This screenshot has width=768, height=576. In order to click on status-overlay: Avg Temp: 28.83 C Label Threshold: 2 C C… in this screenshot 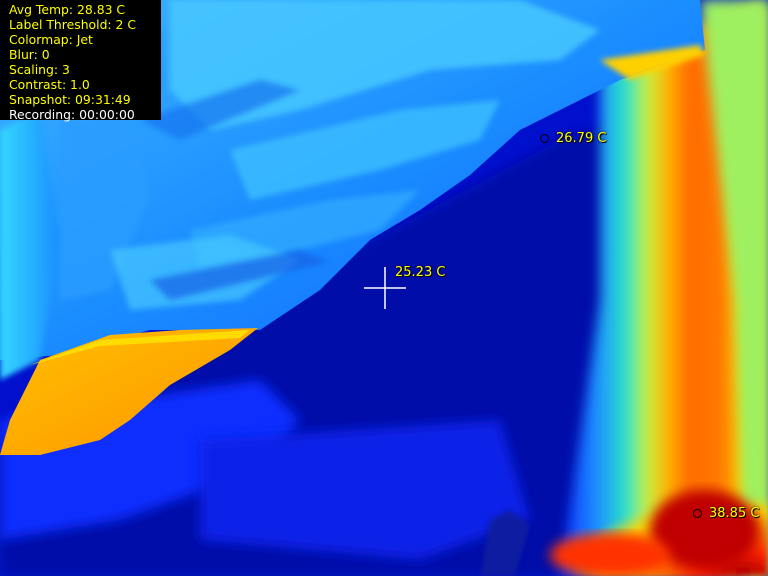, I will do `click(80, 61)`.